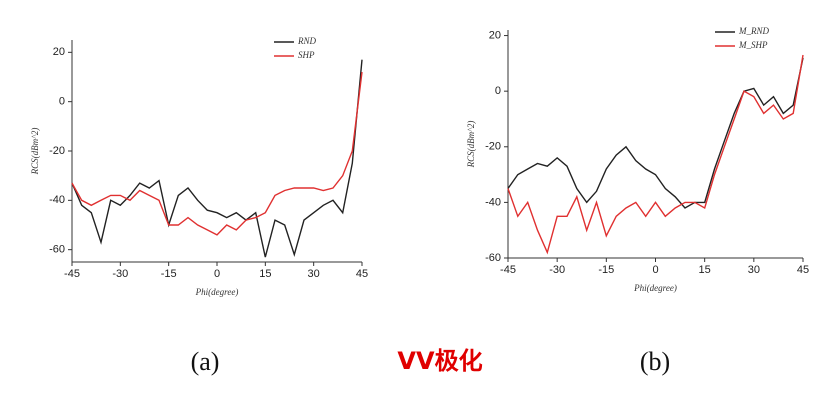  I want to click on legend-label: SHP, so click(306, 55).